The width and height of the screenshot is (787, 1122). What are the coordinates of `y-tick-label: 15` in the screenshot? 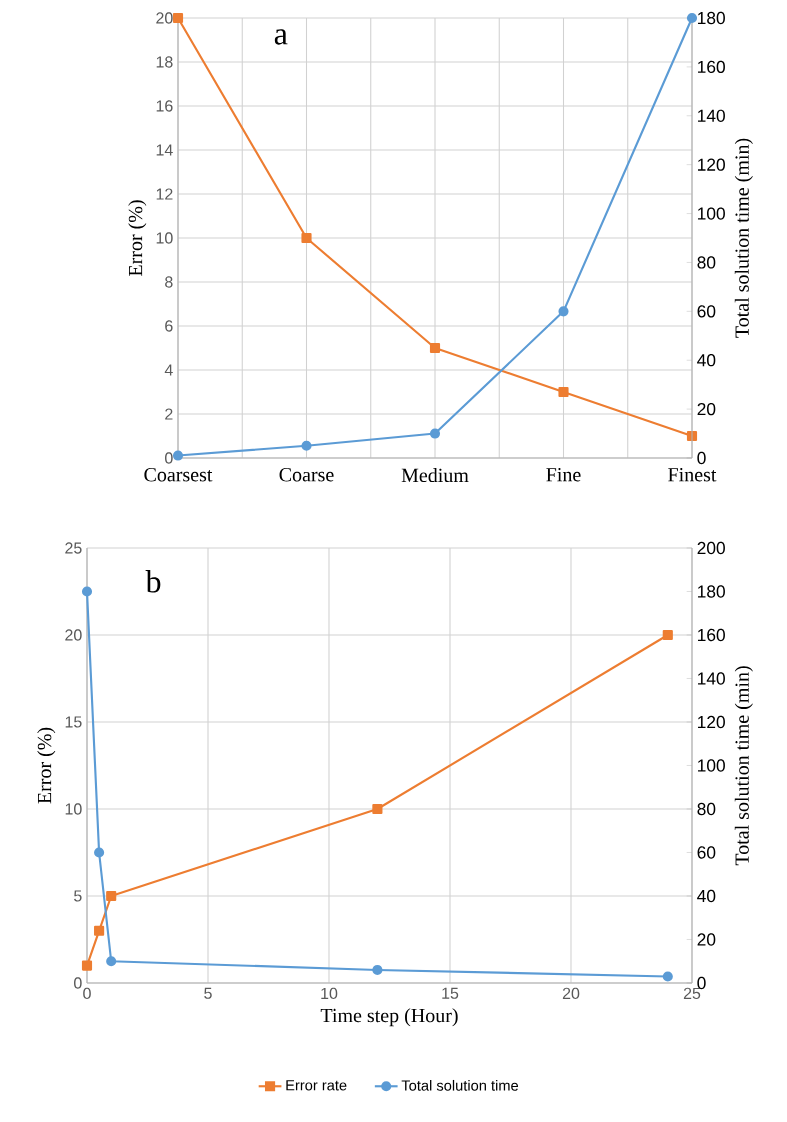 It's located at (73, 722).